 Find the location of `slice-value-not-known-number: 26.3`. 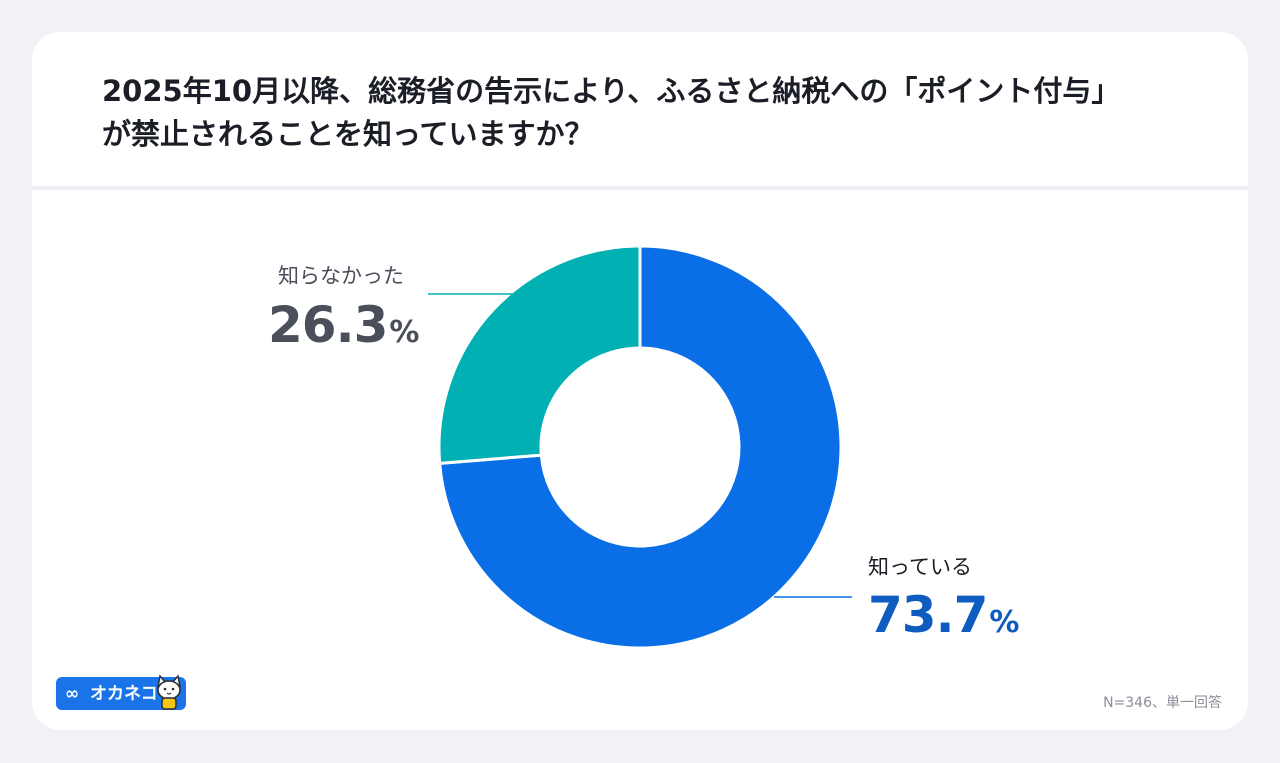

slice-value-not-known-number: 26.3 is located at coordinates (328, 325).